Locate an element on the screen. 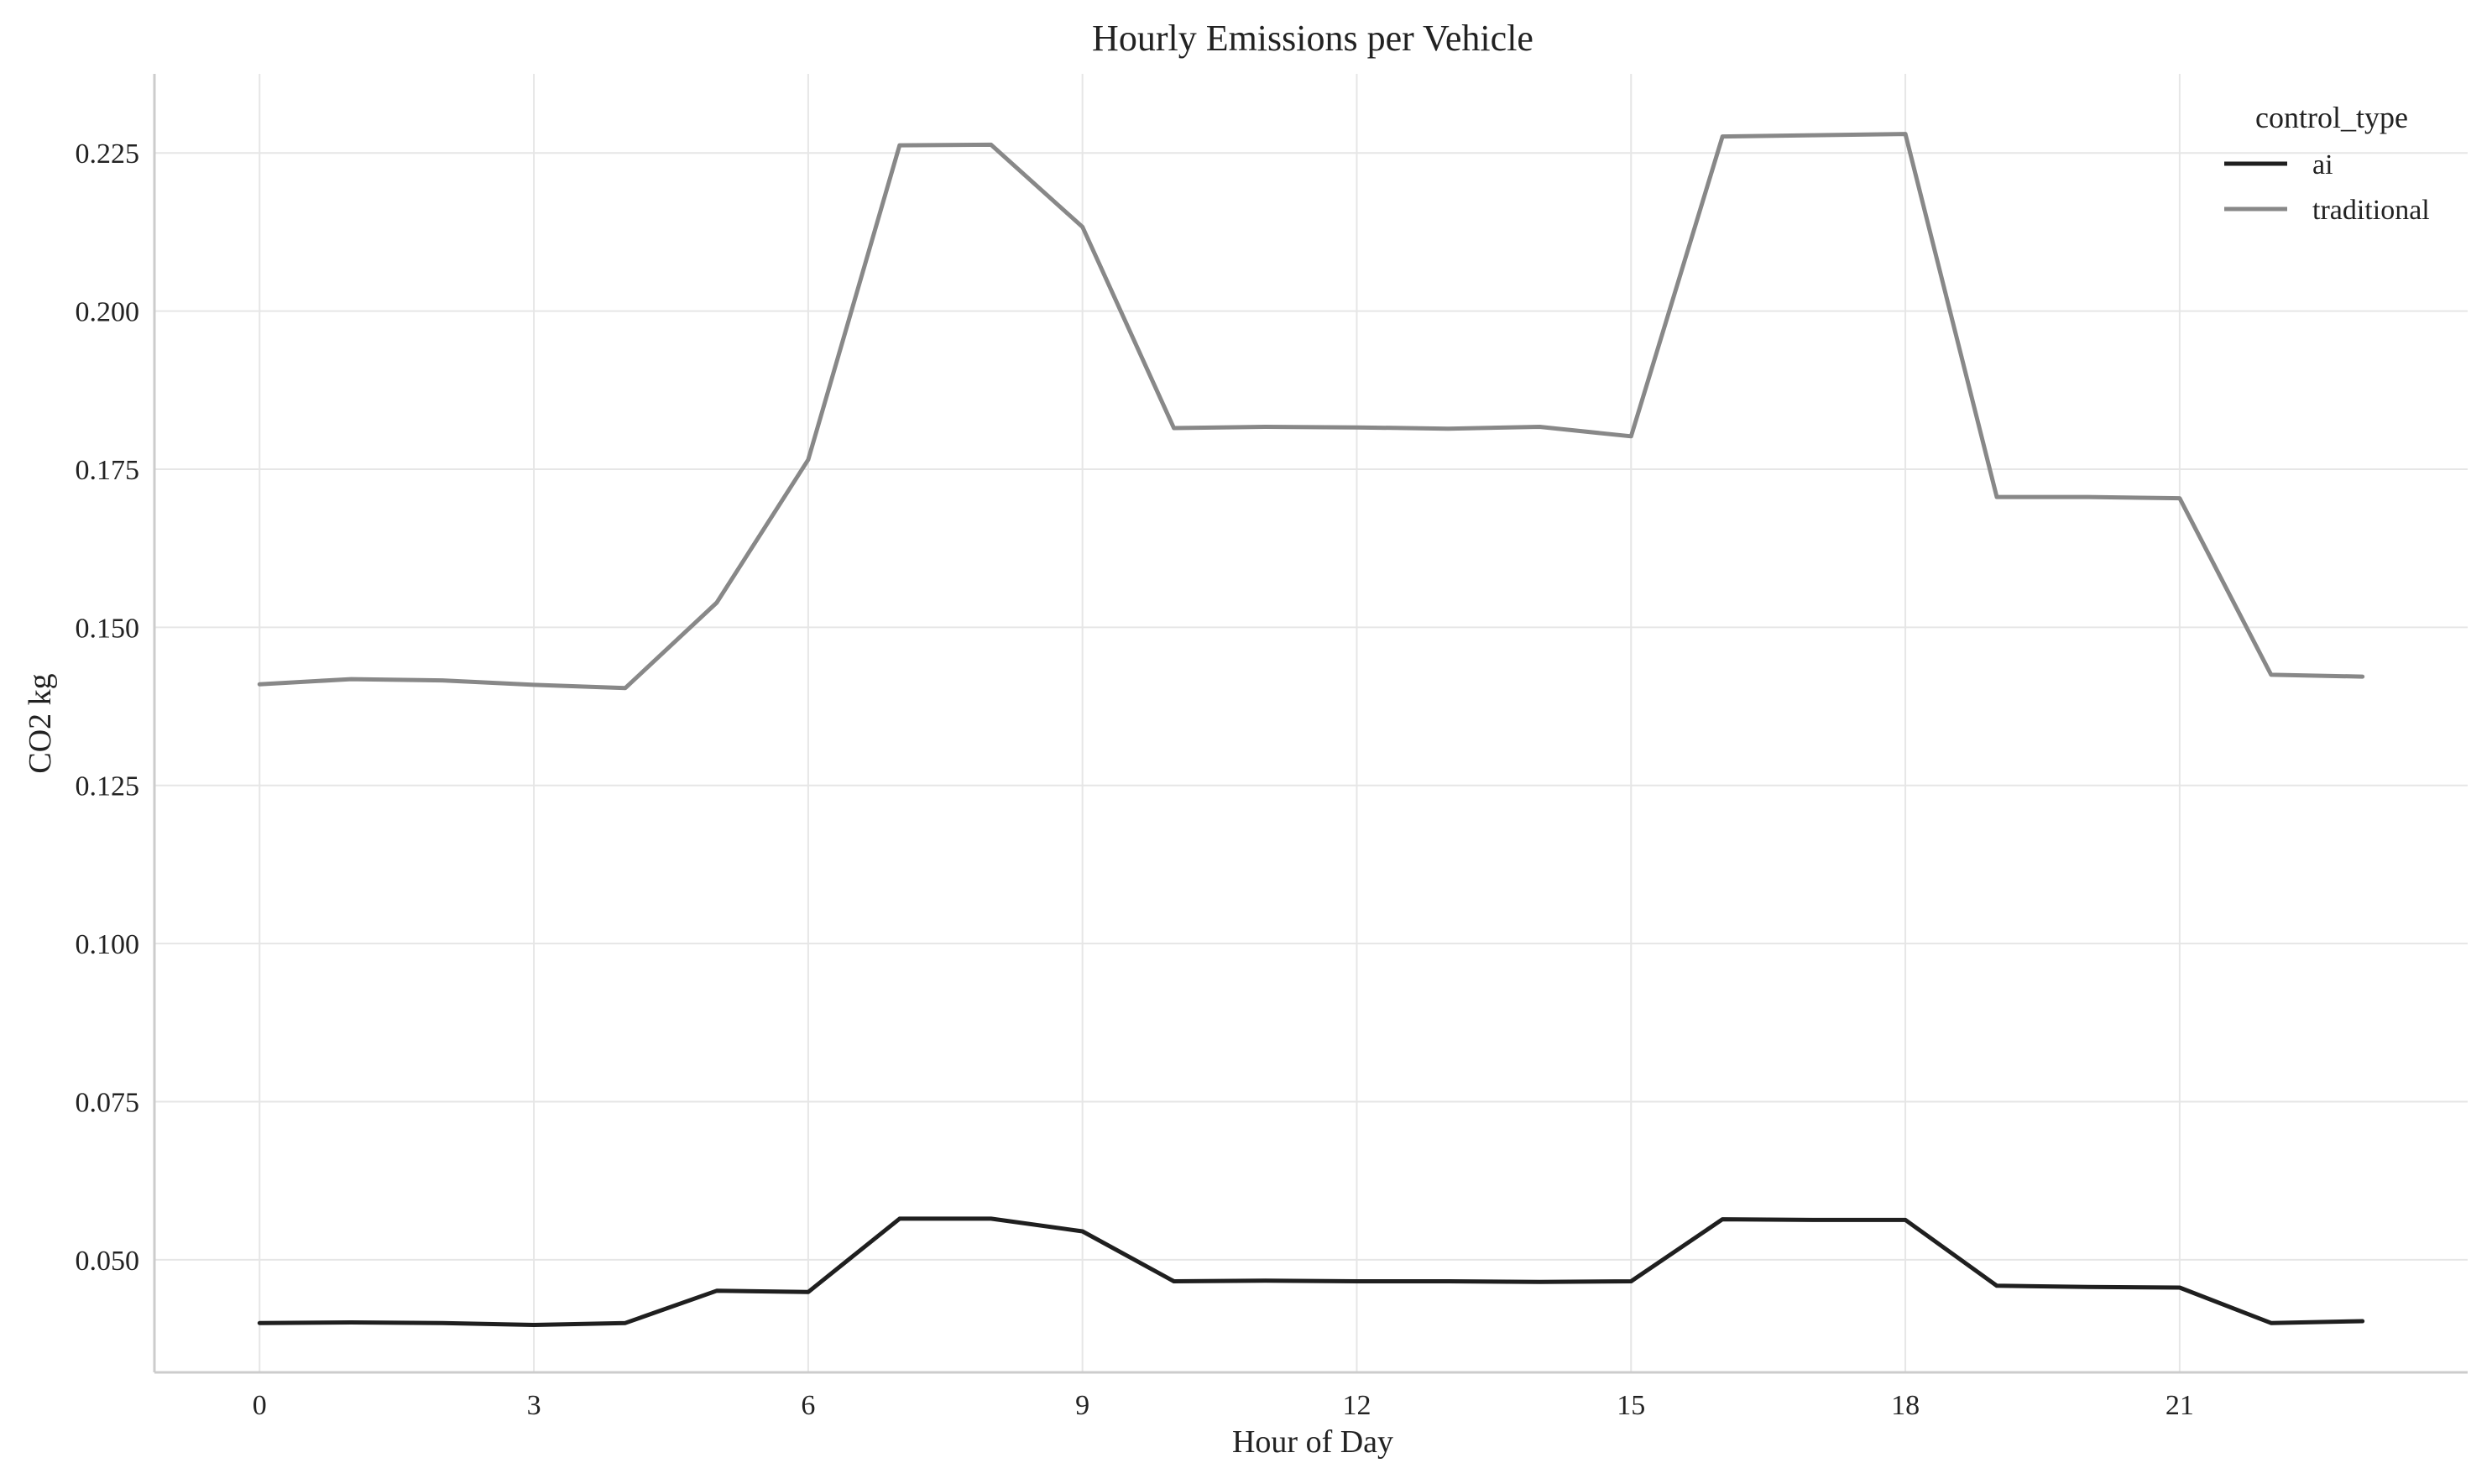 The height and width of the screenshot is (1484, 2492). y-tick-label: 0.150 is located at coordinates (108, 628).